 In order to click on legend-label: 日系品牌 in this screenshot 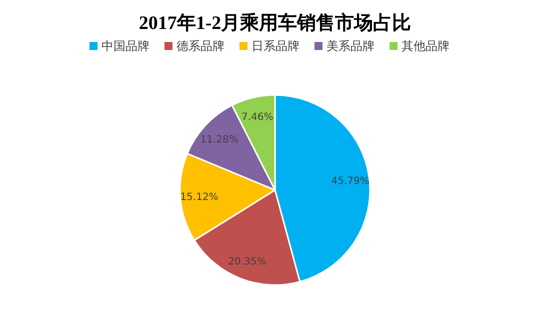, I will do `click(276, 46)`.